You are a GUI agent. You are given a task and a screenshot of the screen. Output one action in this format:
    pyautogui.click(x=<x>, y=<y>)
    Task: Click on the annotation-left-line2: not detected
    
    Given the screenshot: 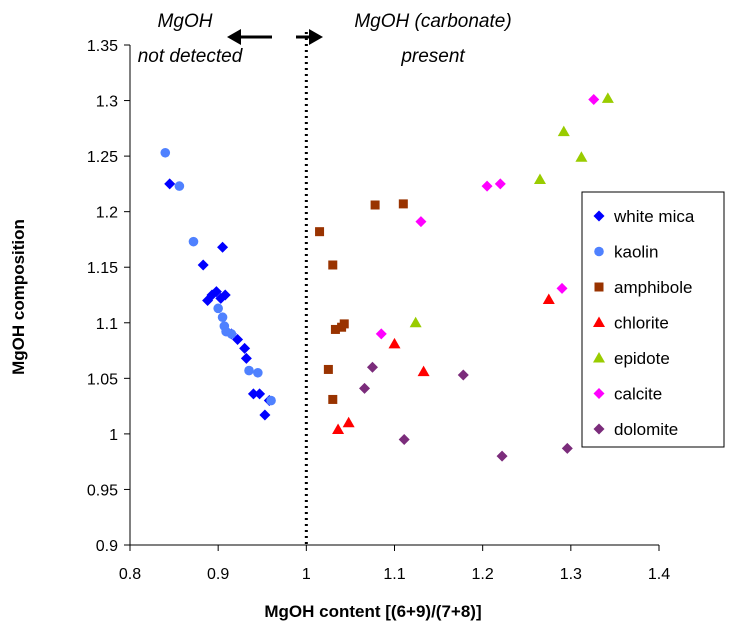 What is the action you would take?
    pyautogui.click(x=191, y=56)
    